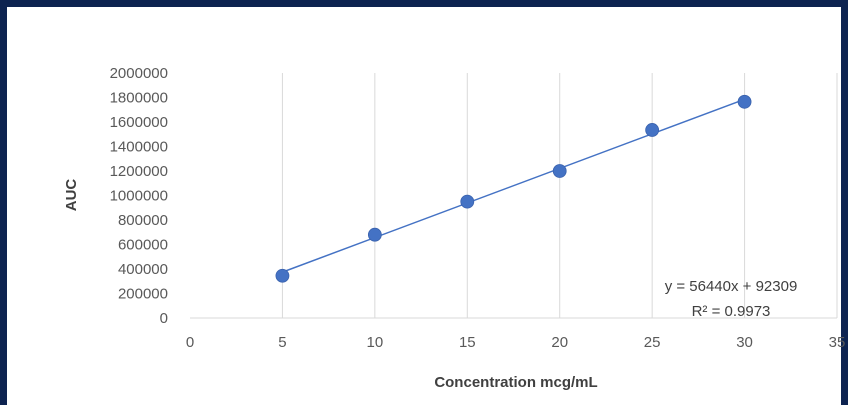  What do you see at coordinates (139, 98) in the screenshot?
I see `y-tick-label: 1800000` at bounding box center [139, 98].